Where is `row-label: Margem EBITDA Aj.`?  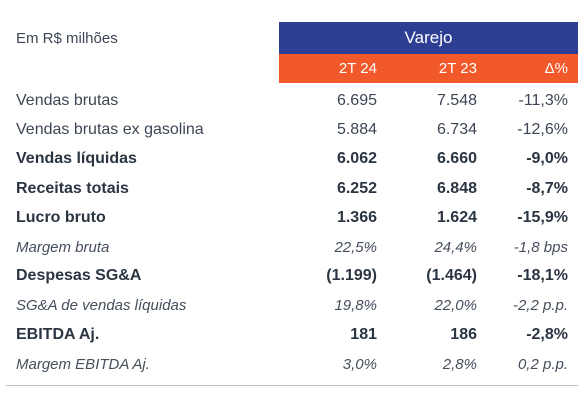
row-label: Margem EBITDA Aj. is located at coordinates (83, 364).